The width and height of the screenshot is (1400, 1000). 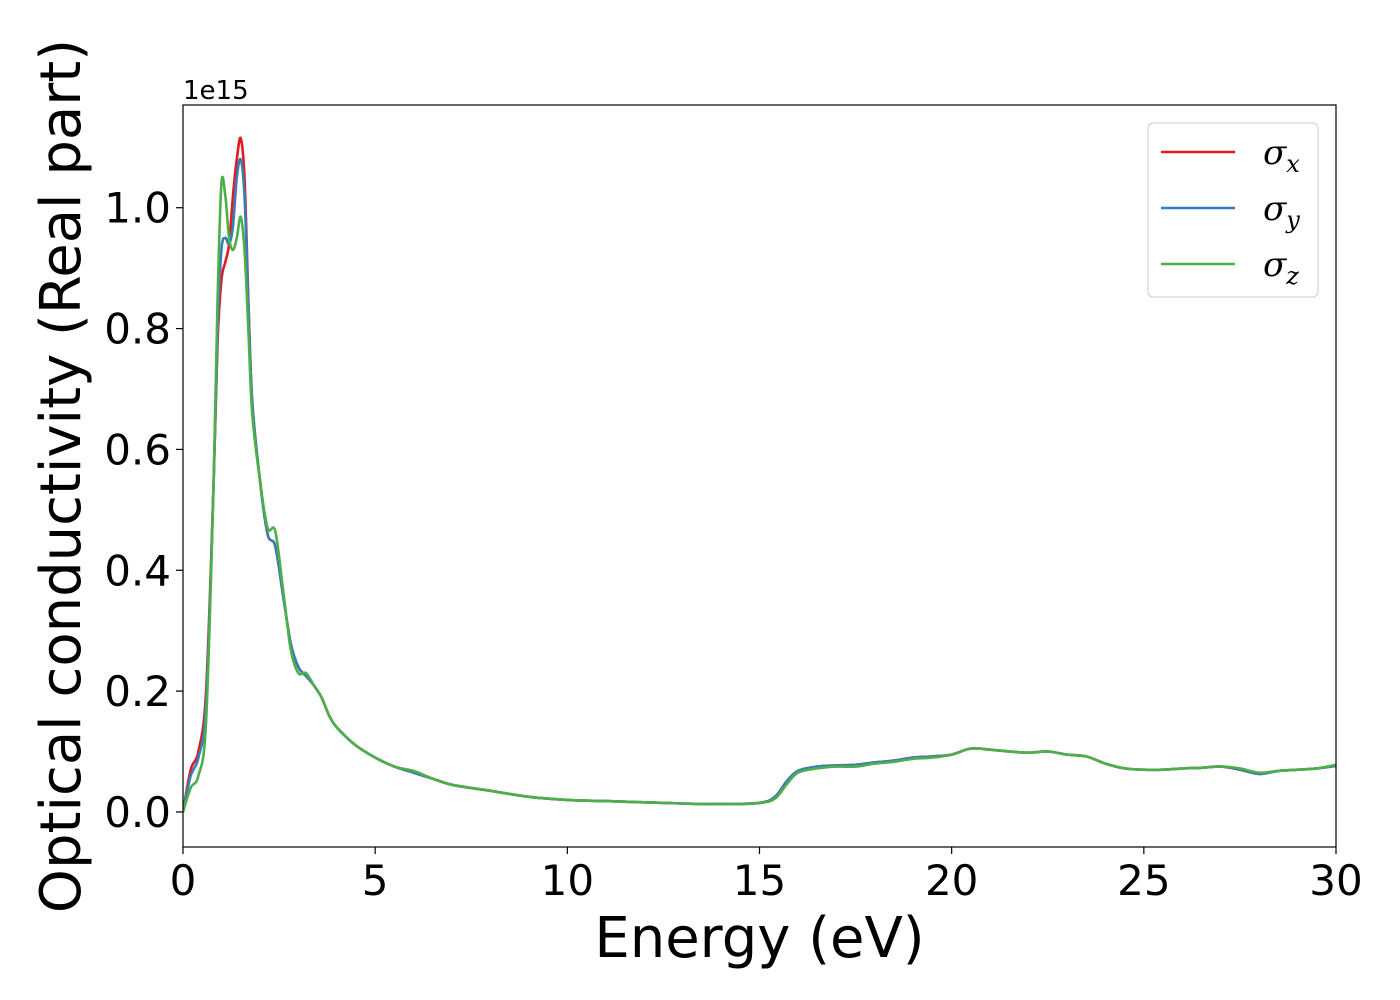 I want to click on legend-label-x: σx, so click(x=1281, y=155).